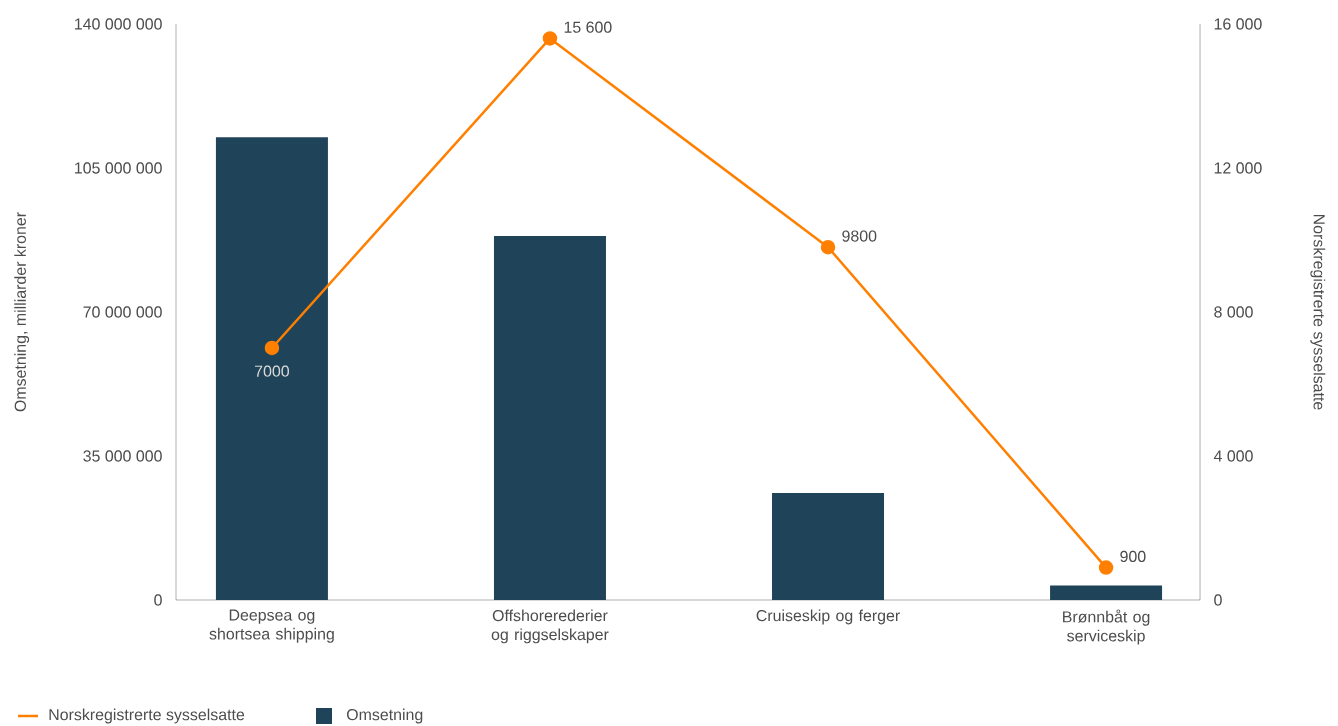 The height and width of the screenshot is (726, 1338). Describe the element at coordinates (147, 716) in the screenshot. I see `legend-label: Norskregistrerte sysselsatte` at that location.